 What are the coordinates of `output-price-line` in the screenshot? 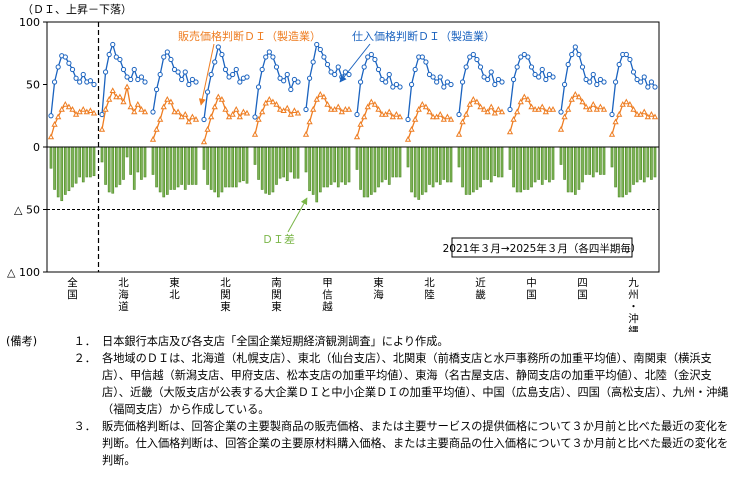 It's located at (123, 108).